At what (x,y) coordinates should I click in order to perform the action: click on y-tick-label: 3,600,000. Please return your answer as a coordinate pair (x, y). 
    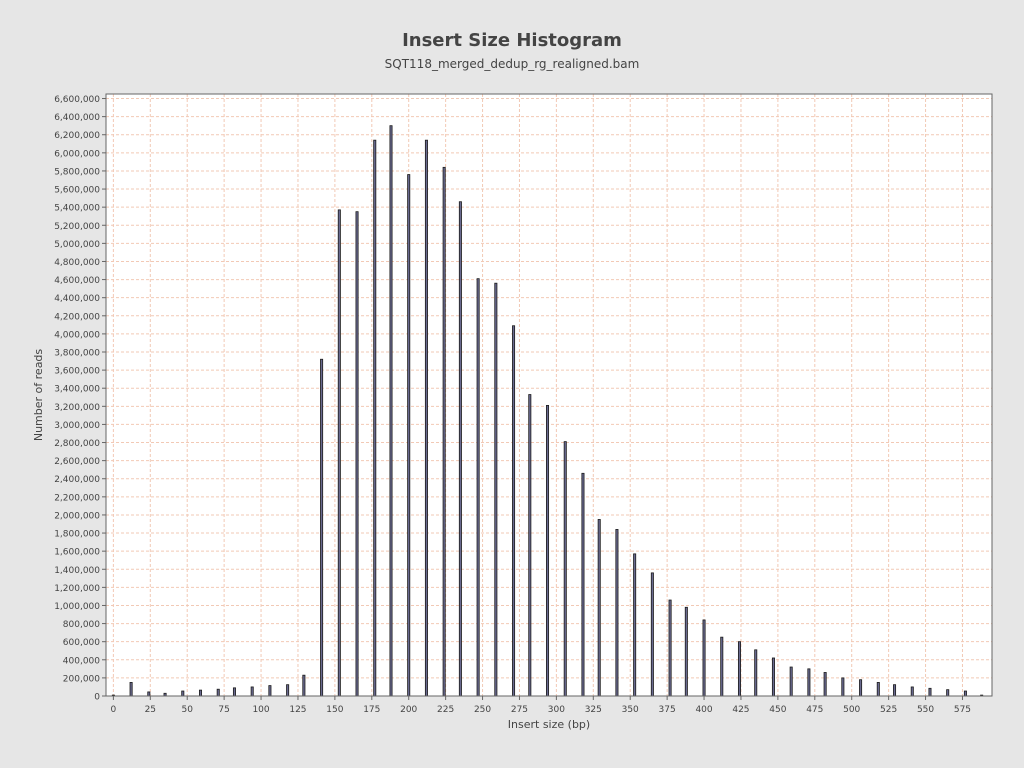
    Looking at the image, I should click on (77, 372).